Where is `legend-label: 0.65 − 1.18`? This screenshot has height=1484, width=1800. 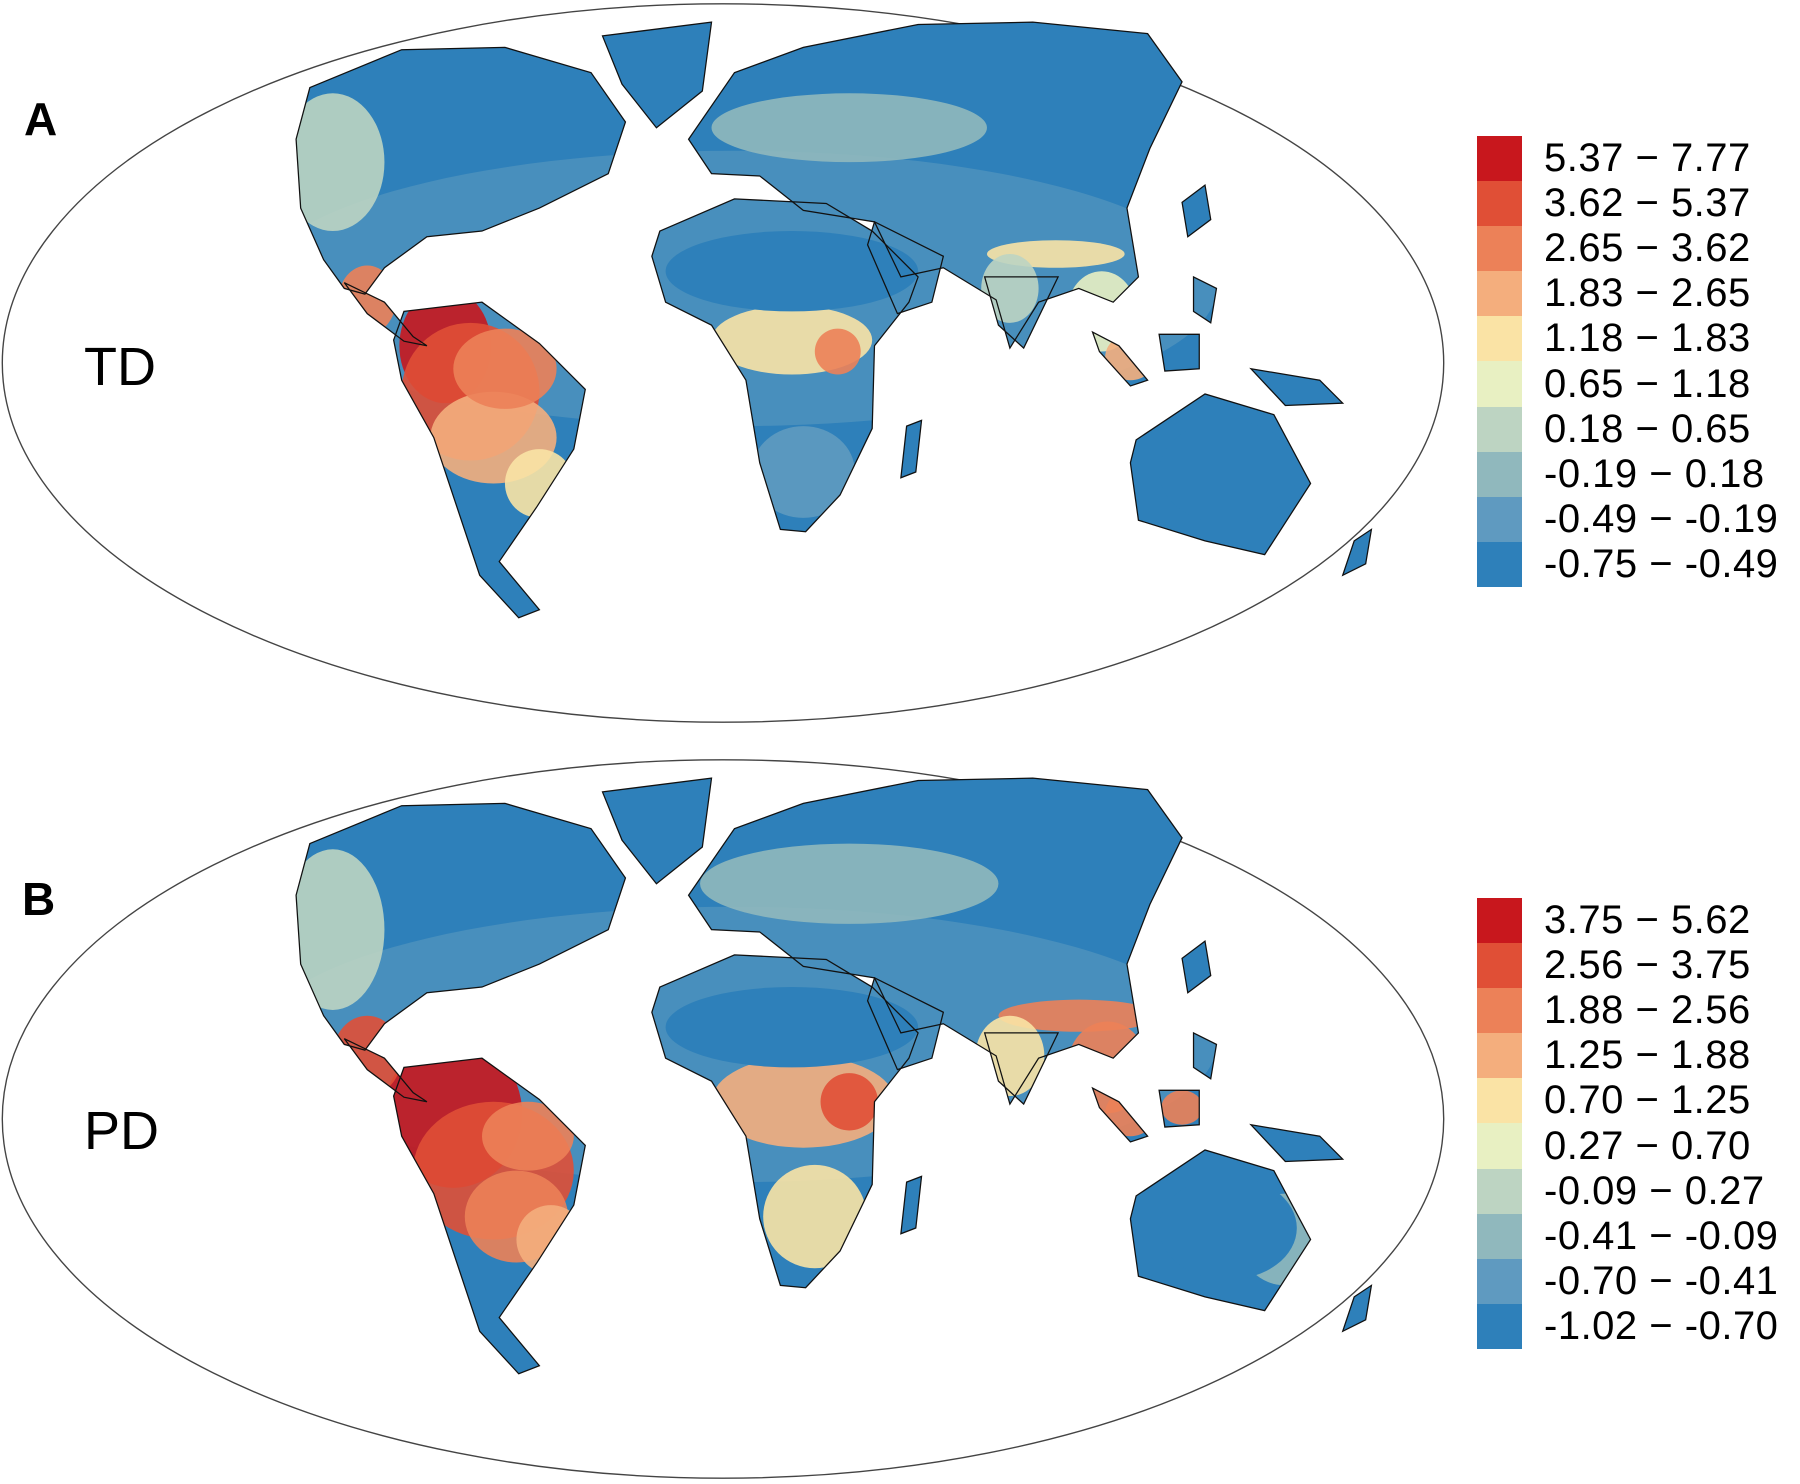 legend-label: 0.65 − 1.18 is located at coordinates (1647, 383).